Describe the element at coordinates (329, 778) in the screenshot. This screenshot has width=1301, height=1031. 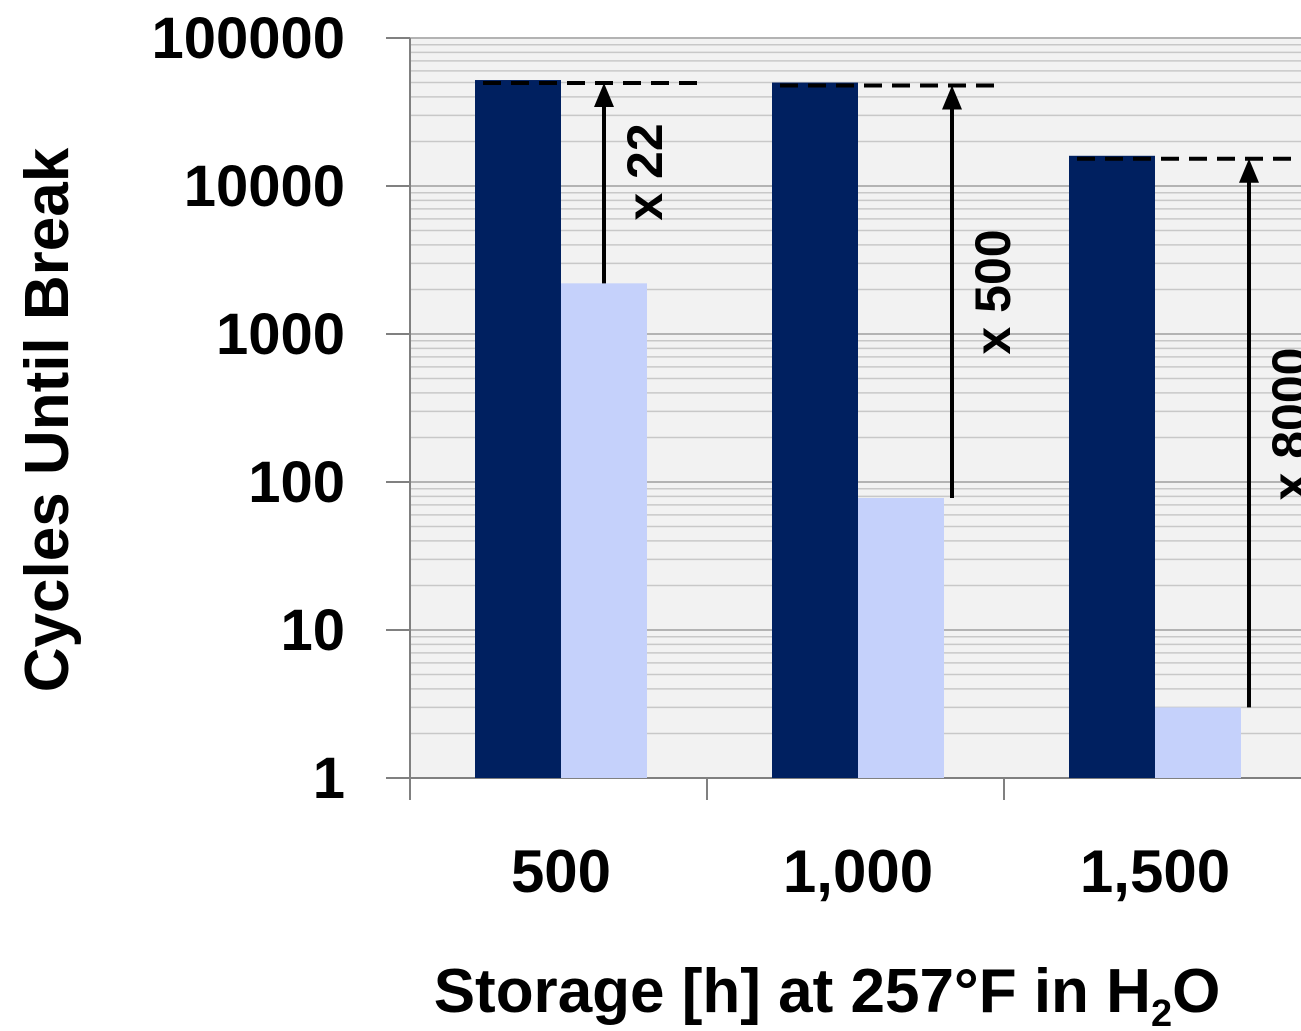
I see `y-tick-label: 1` at that location.